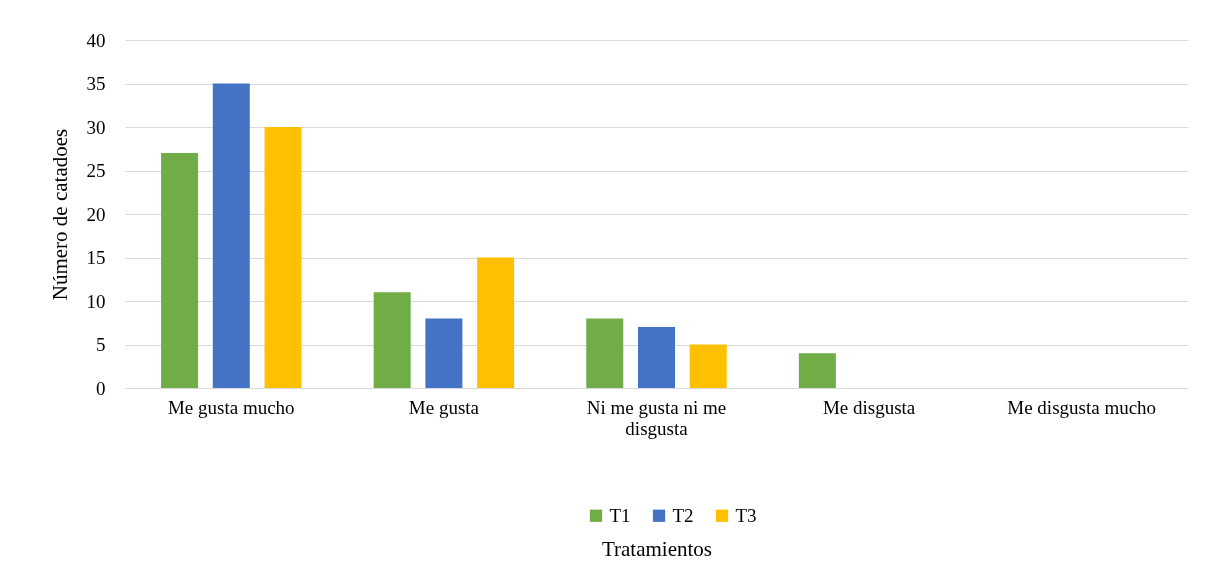 This screenshot has height=577, width=1207. What do you see at coordinates (96, 170) in the screenshot?
I see `y-tick-label: 25` at bounding box center [96, 170].